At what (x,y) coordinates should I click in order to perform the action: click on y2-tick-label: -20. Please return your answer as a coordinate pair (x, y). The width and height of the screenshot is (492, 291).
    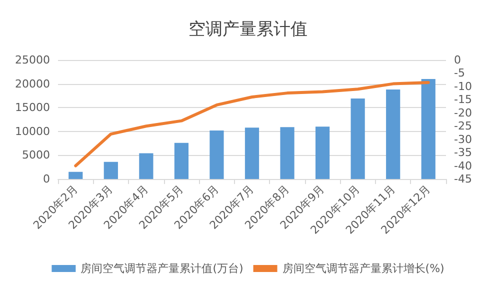
    Looking at the image, I should click on (463, 113).